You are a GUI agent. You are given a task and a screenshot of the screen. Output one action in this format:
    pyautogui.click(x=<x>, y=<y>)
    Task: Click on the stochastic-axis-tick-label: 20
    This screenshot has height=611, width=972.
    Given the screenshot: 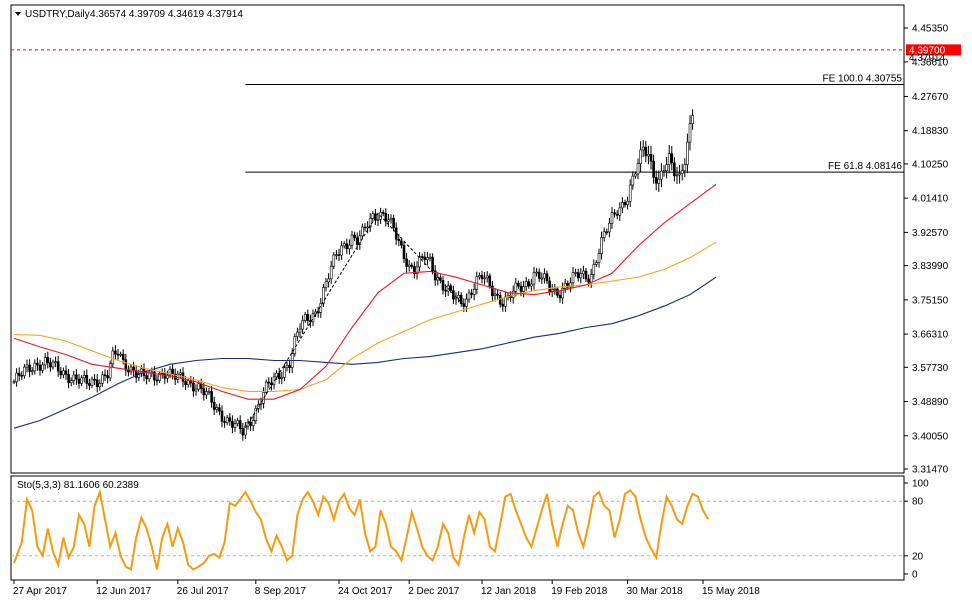 What is the action you would take?
    pyautogui.click(x=918, y=556)
    